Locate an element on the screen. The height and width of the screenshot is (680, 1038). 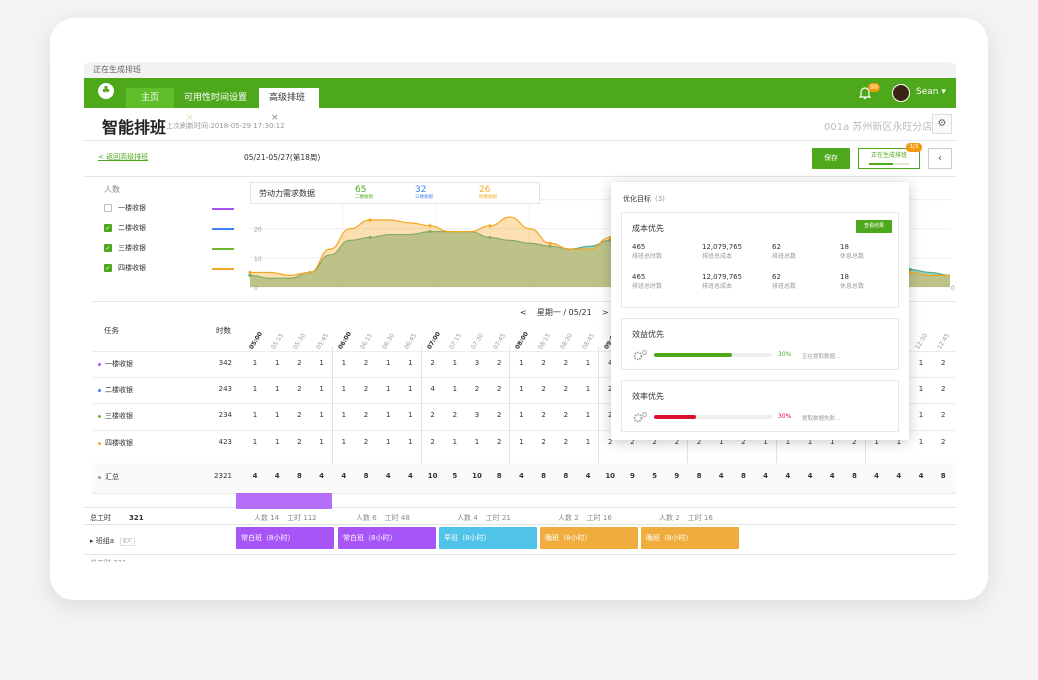
tab-availability: 可用性时间设置 × is located at coordinates (216, 105).